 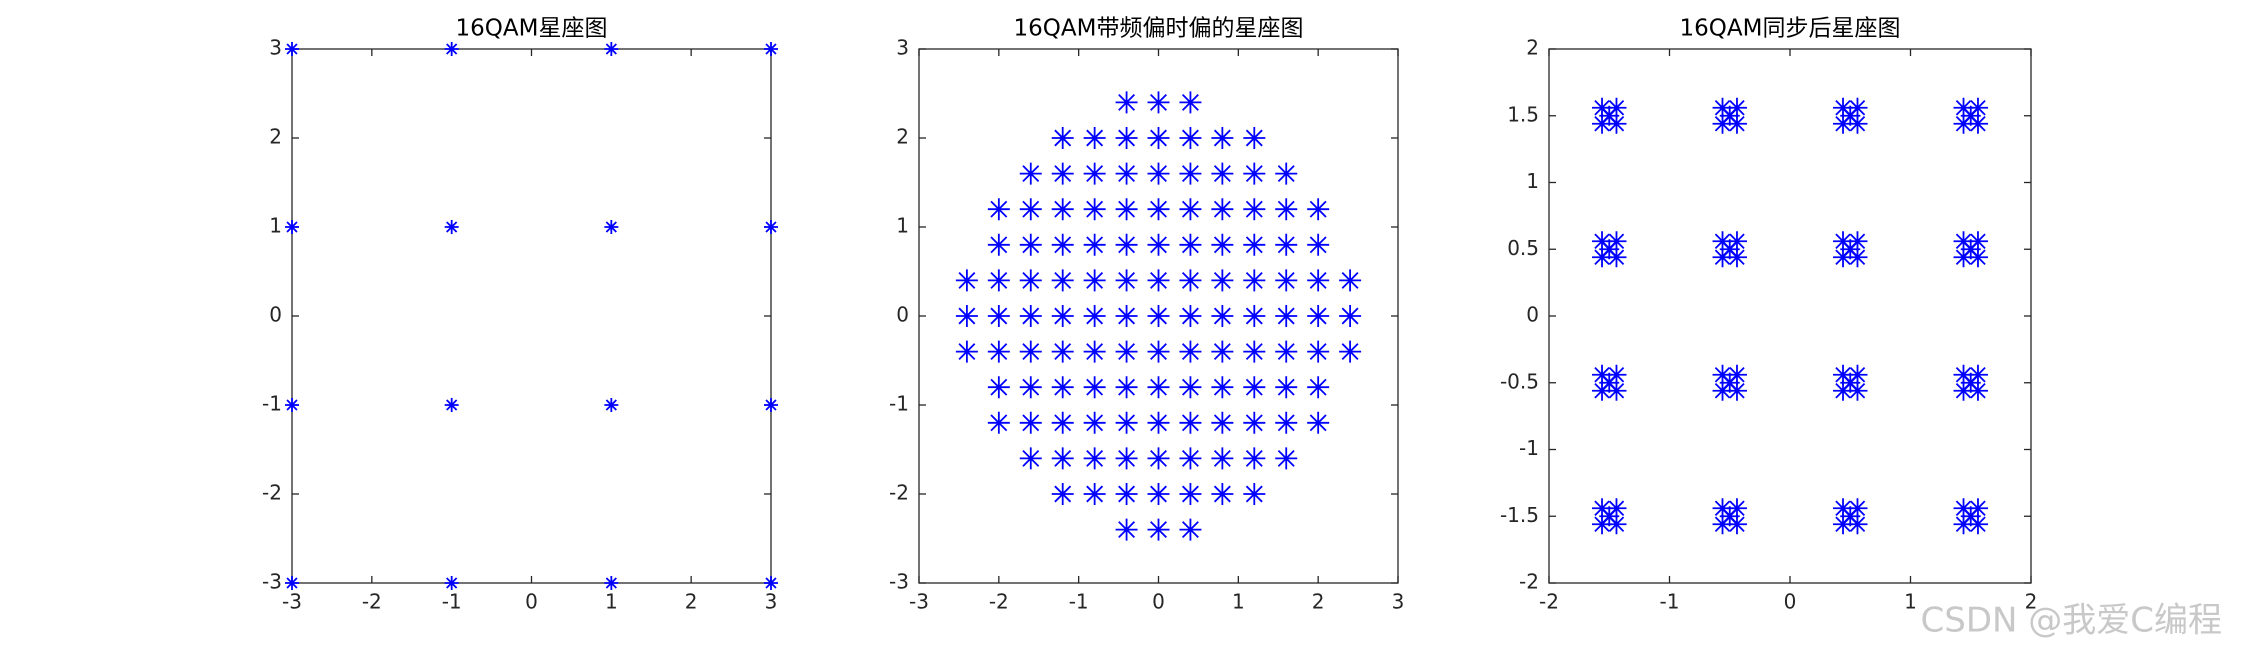 What do you see at coordinates (999, 602) in the screenshot?
I see `x-tick-label: -2` at bounding box center [999, 602].